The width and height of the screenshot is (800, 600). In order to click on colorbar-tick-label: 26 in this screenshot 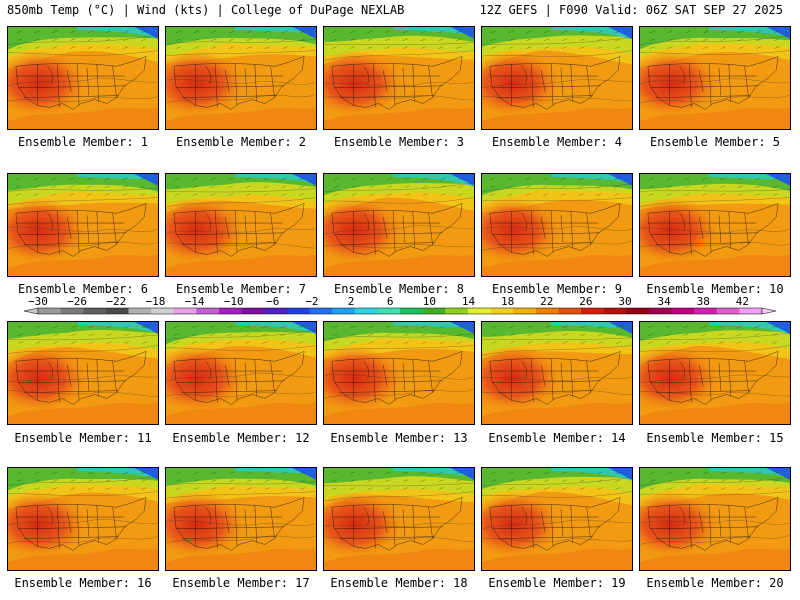, I will do `click(586, 301)`.